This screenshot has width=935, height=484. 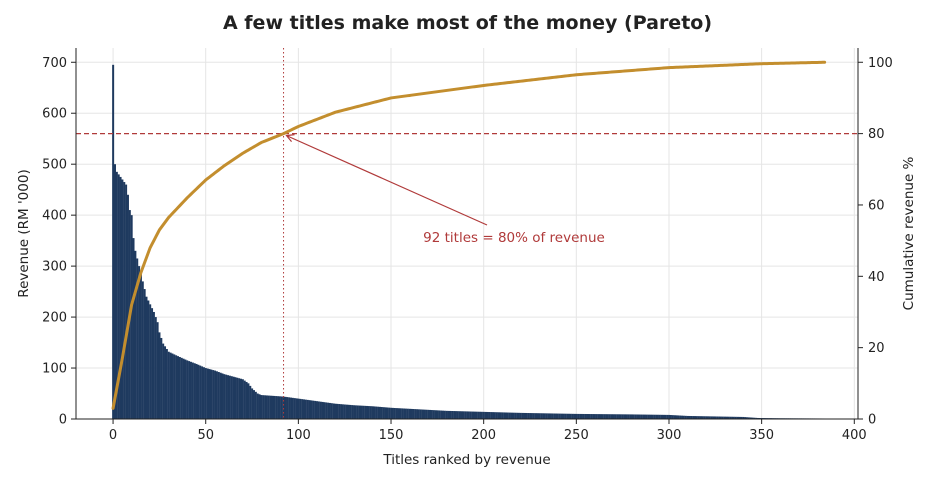 What do you see at coordinates (54, 63) in the screenshot?
I see `y-tick-label: 700` at bounding box center [54, 63].